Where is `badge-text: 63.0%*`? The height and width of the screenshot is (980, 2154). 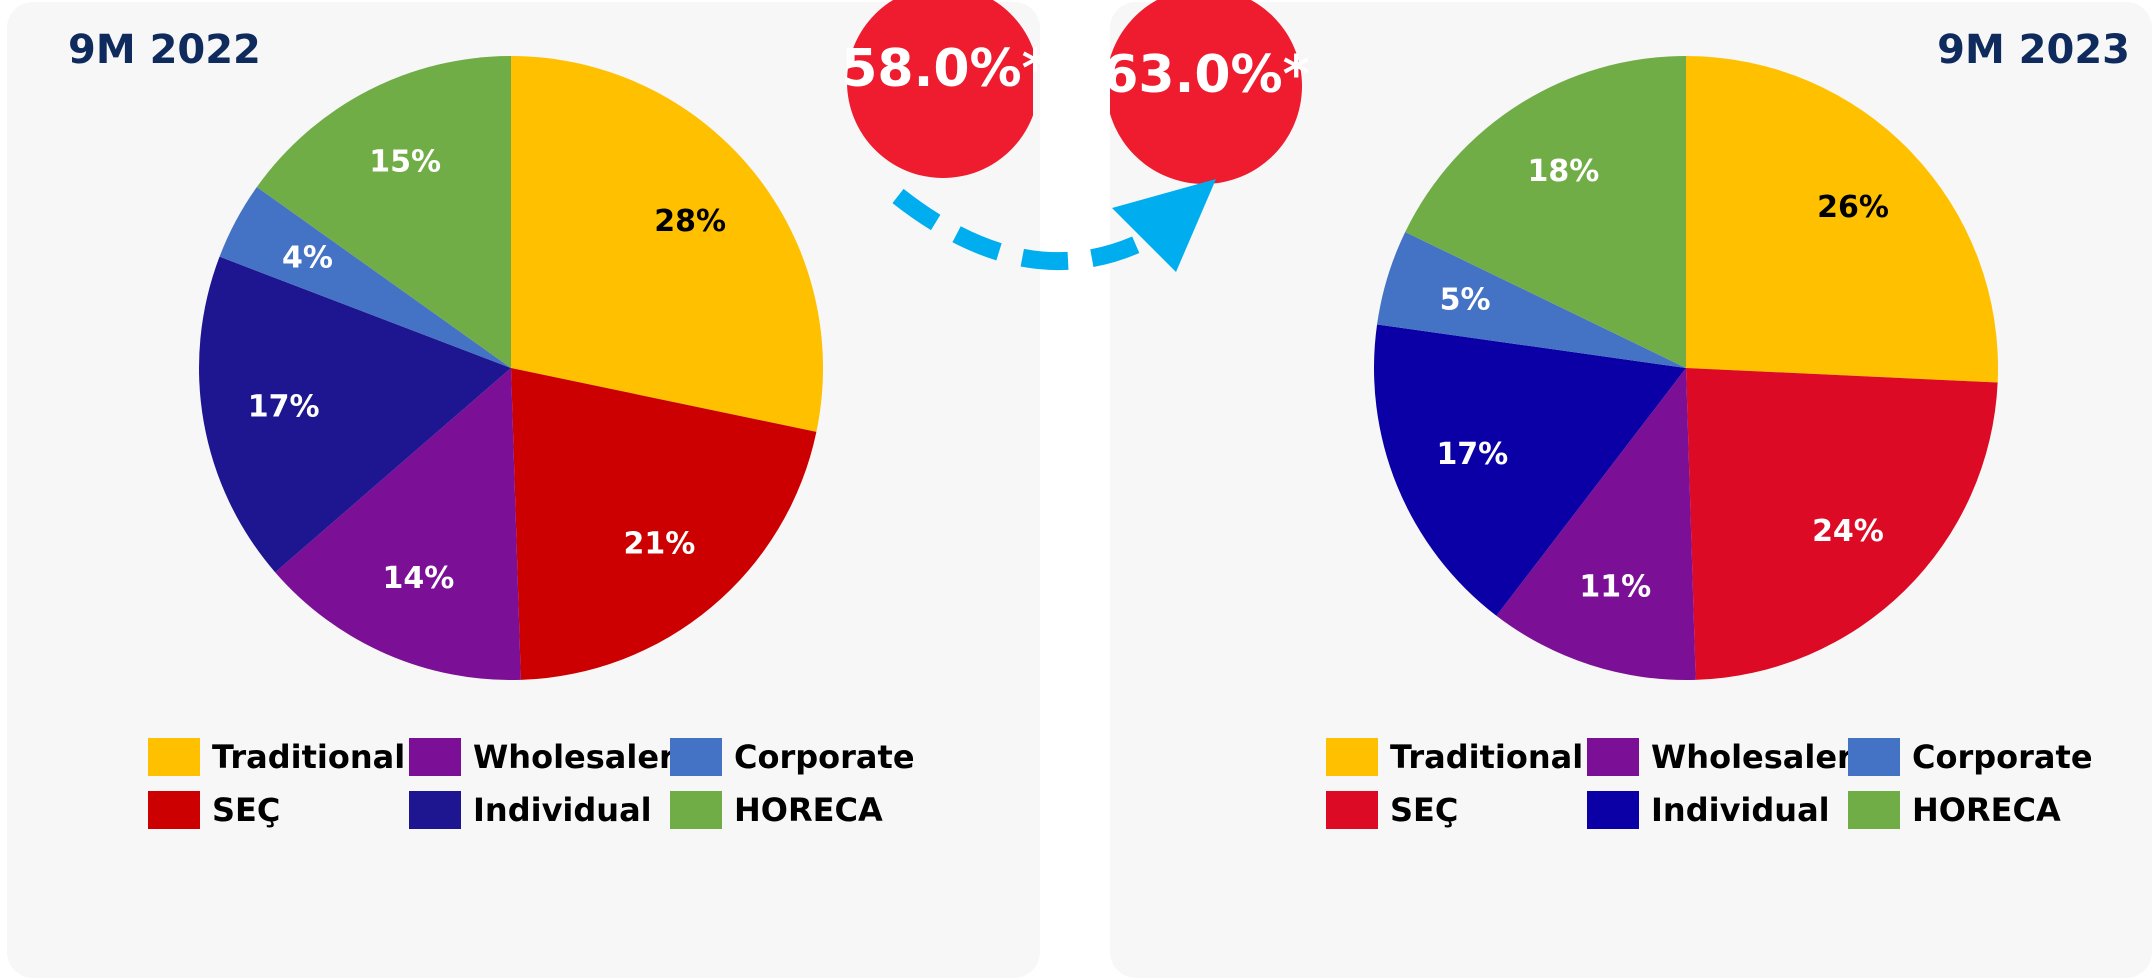 badge-text: 63.0%* is located at coordinates (1206, 75).